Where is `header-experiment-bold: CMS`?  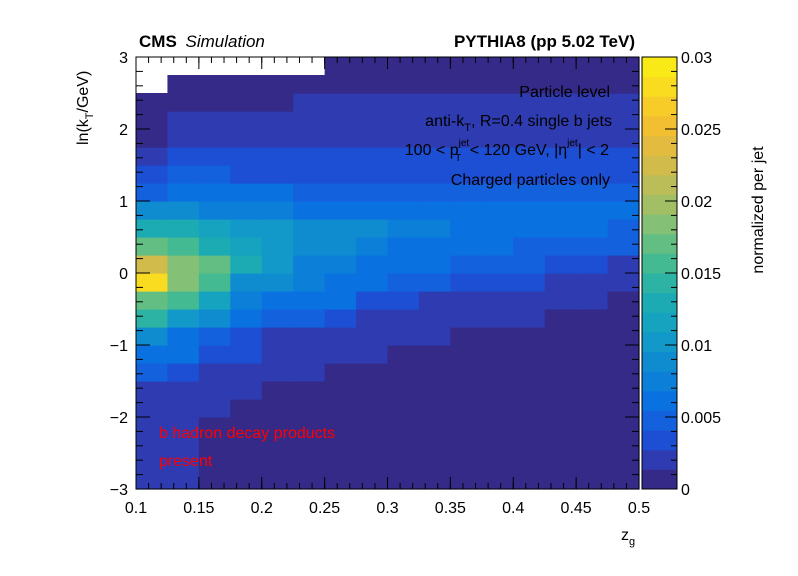 header-experiment-bold: CMS is located at coordinates (158, 41).